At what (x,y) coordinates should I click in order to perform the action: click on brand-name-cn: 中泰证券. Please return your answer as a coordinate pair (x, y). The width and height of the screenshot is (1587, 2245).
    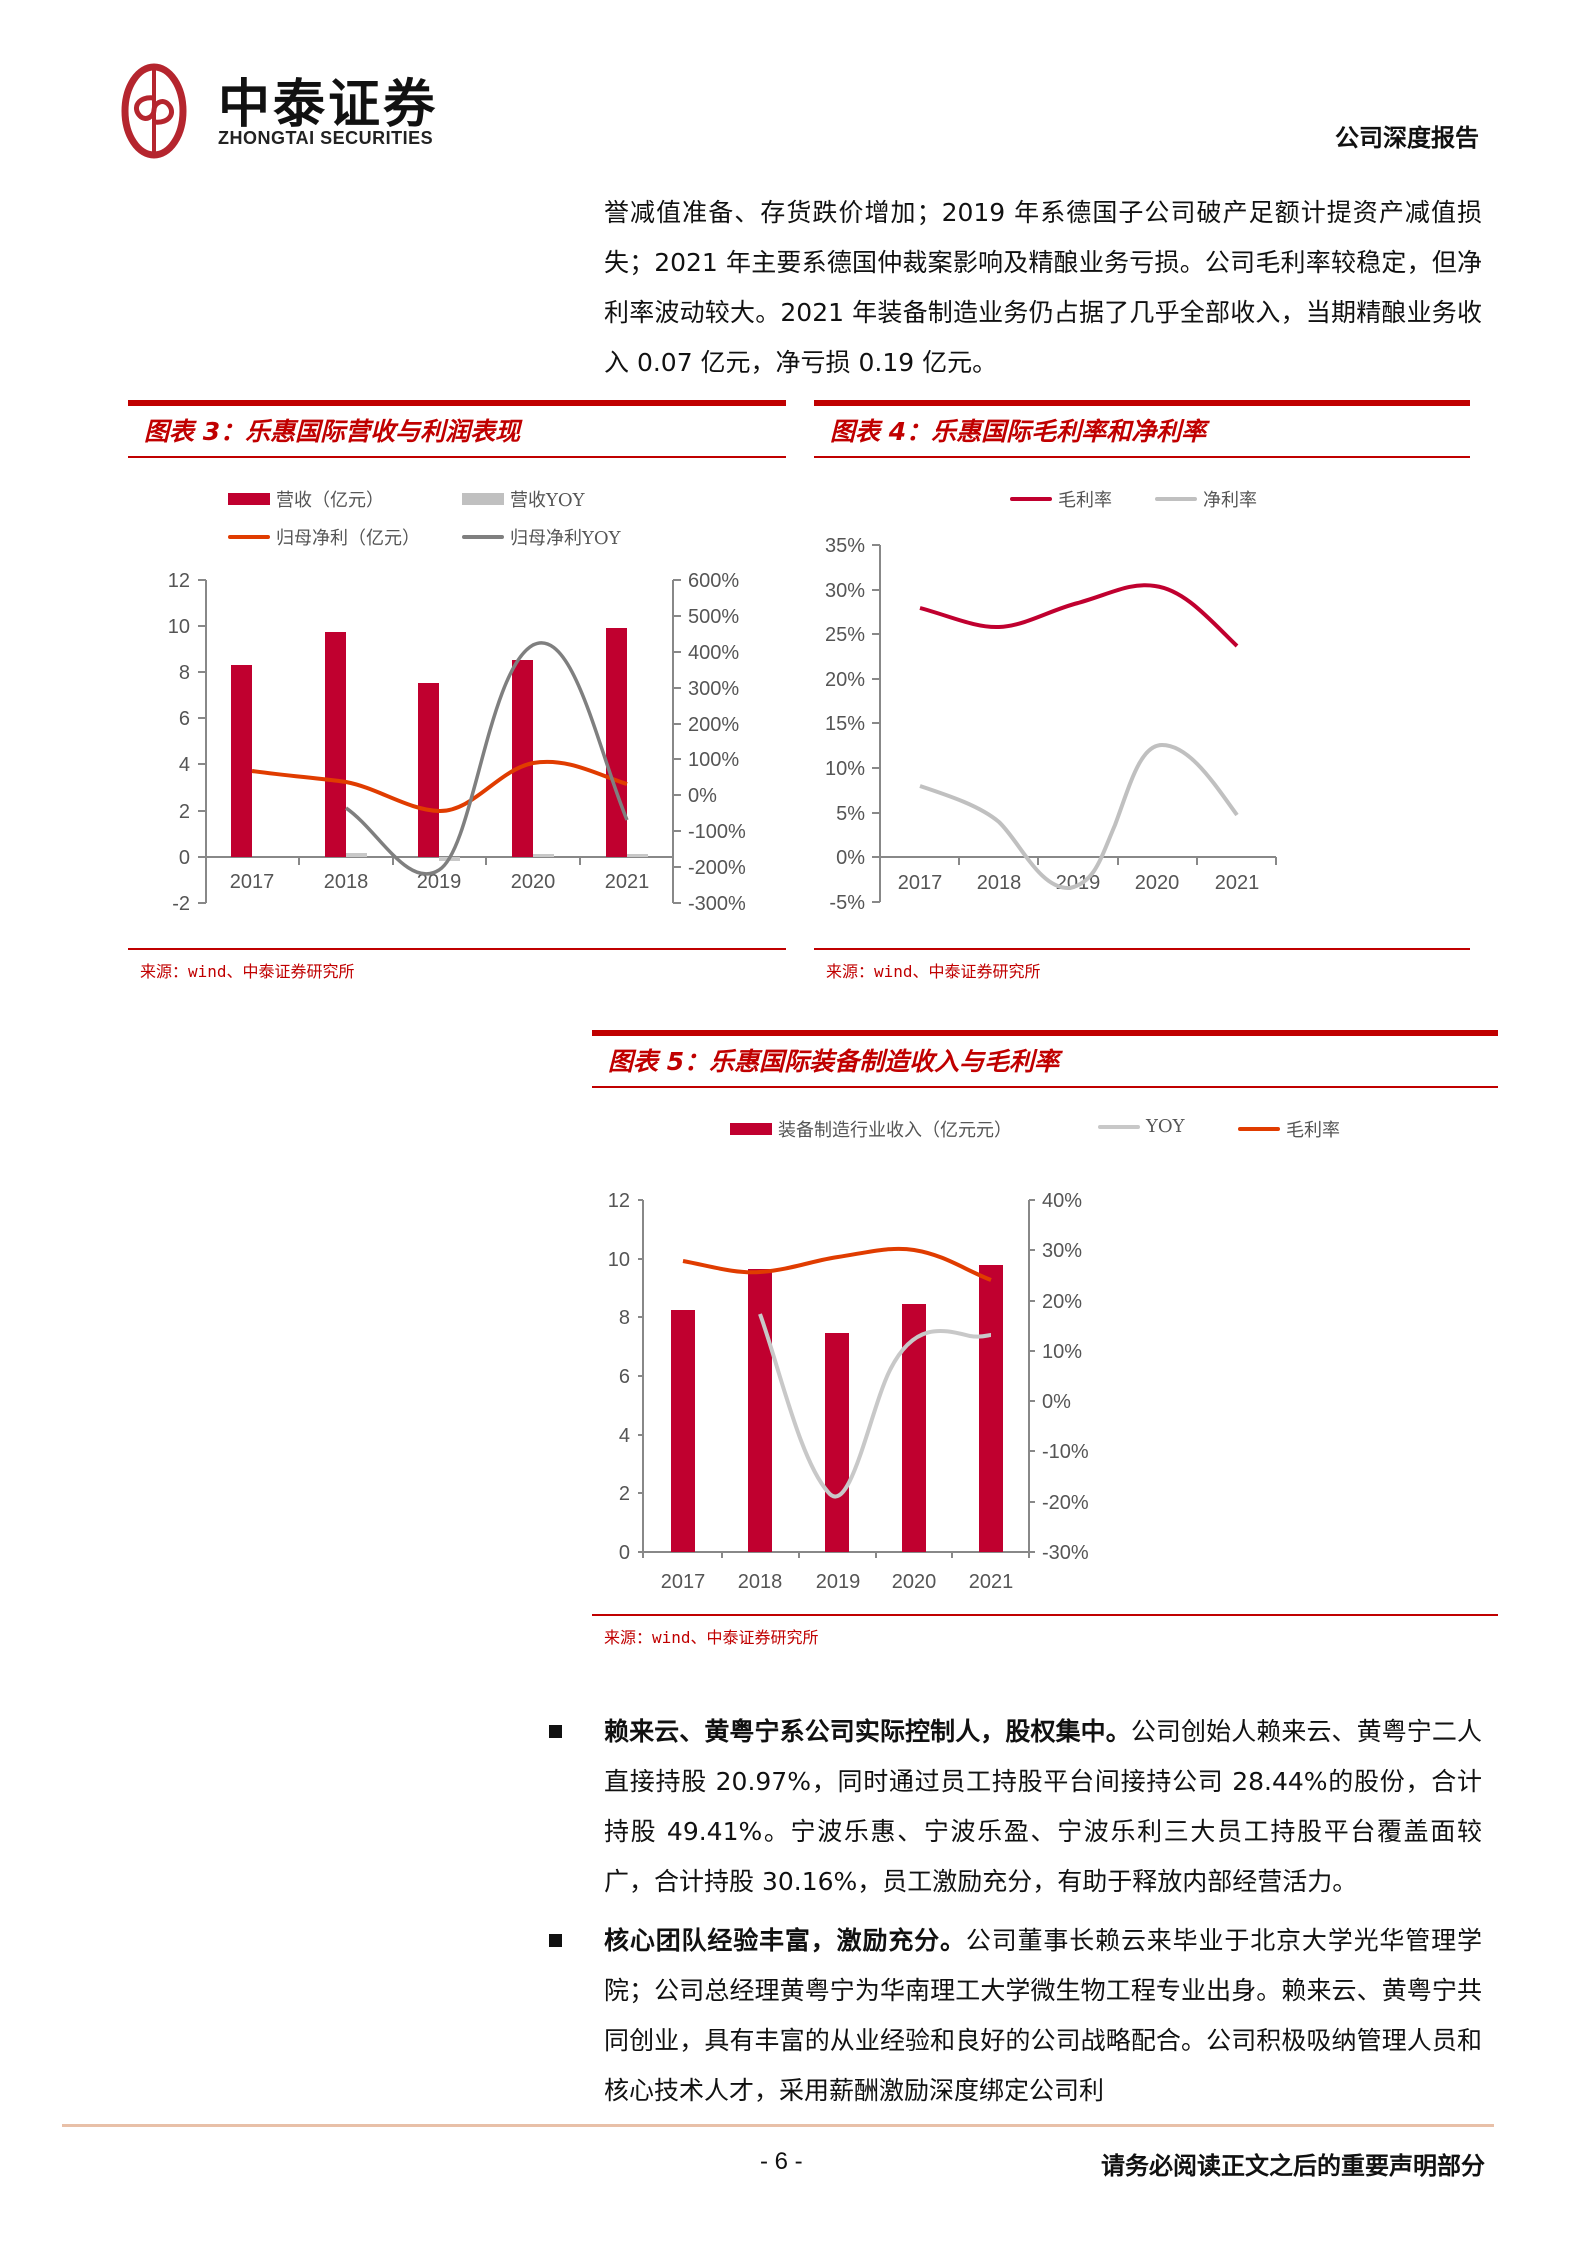
    Looking at the image, I should click on (328, 105).